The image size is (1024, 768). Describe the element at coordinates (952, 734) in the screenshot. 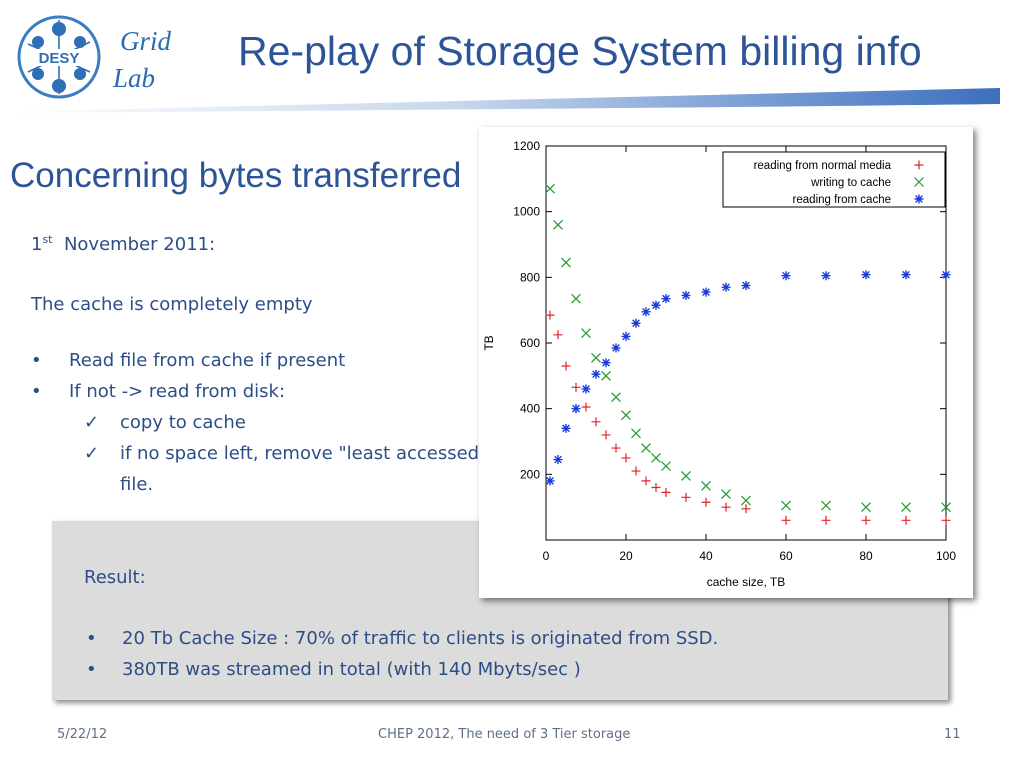

I see `page-number: 11` at that location.